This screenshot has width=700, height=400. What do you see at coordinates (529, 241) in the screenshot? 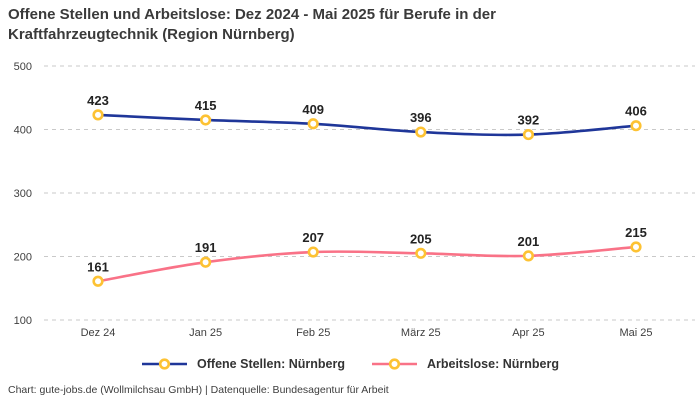
I see `data-point-label-arbeitslose-n-rnberg: 201` at bounding box center [529, 241].